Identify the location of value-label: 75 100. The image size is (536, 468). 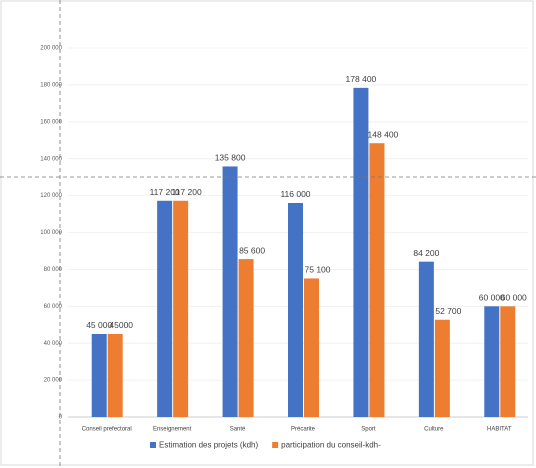
(318, 270).